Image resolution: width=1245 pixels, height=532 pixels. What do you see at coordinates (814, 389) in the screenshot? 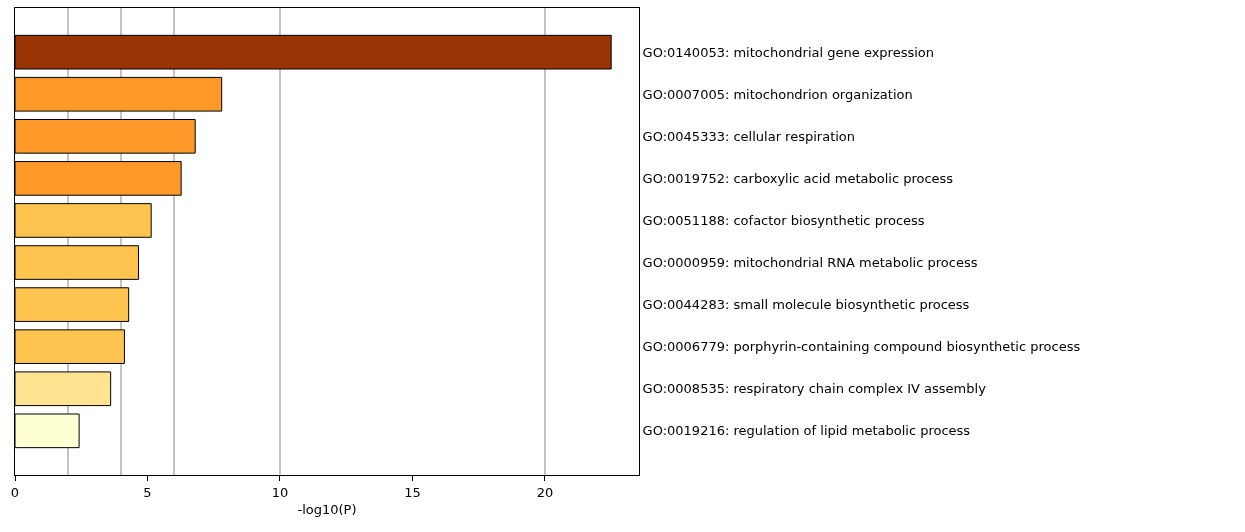
I see `y-tick-label: GO:0008535: respiratory chain complex IV assembly` at bounding box center [814, 389].